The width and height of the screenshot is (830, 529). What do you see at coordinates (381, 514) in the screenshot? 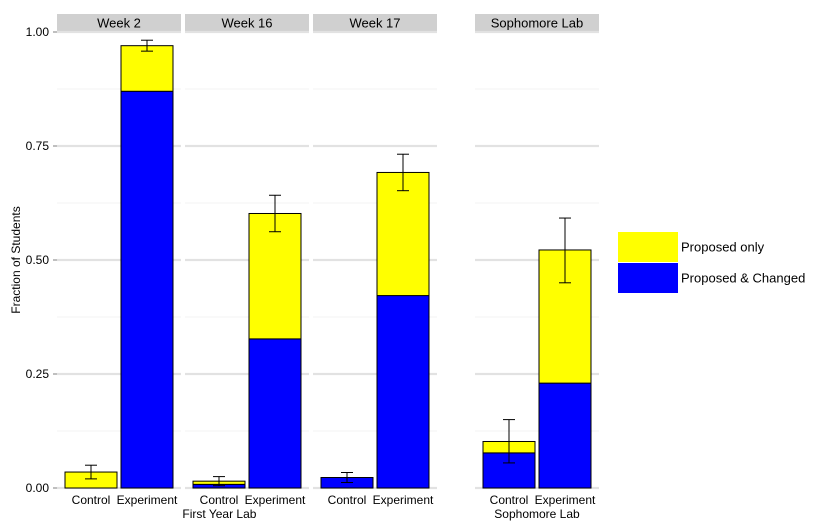
I see `group-labels: First Year Lab Sophomore Lab` at bounding box center [381, 514].